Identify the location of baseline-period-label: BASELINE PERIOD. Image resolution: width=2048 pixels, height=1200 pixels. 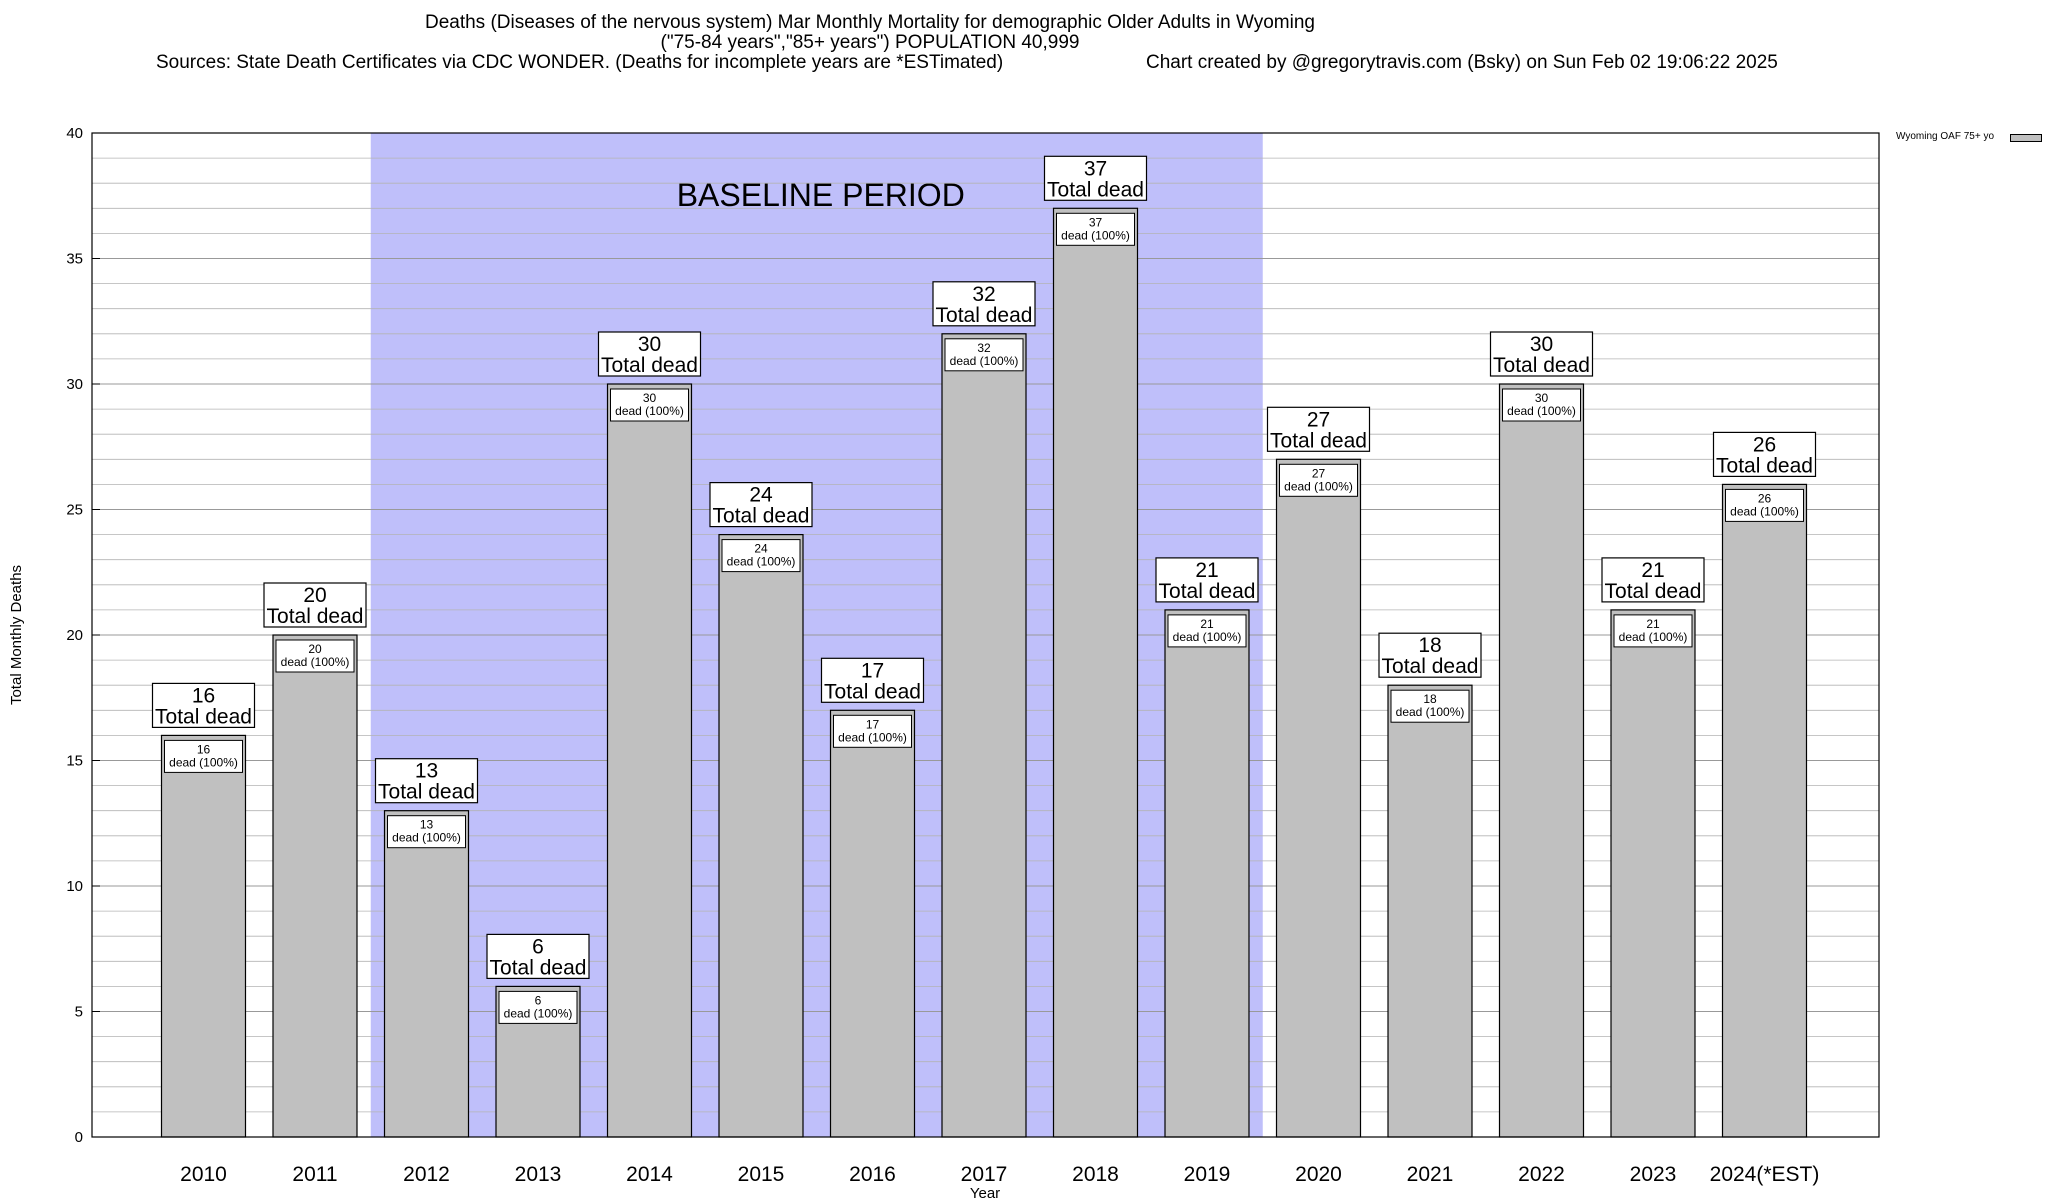
(821, 195).